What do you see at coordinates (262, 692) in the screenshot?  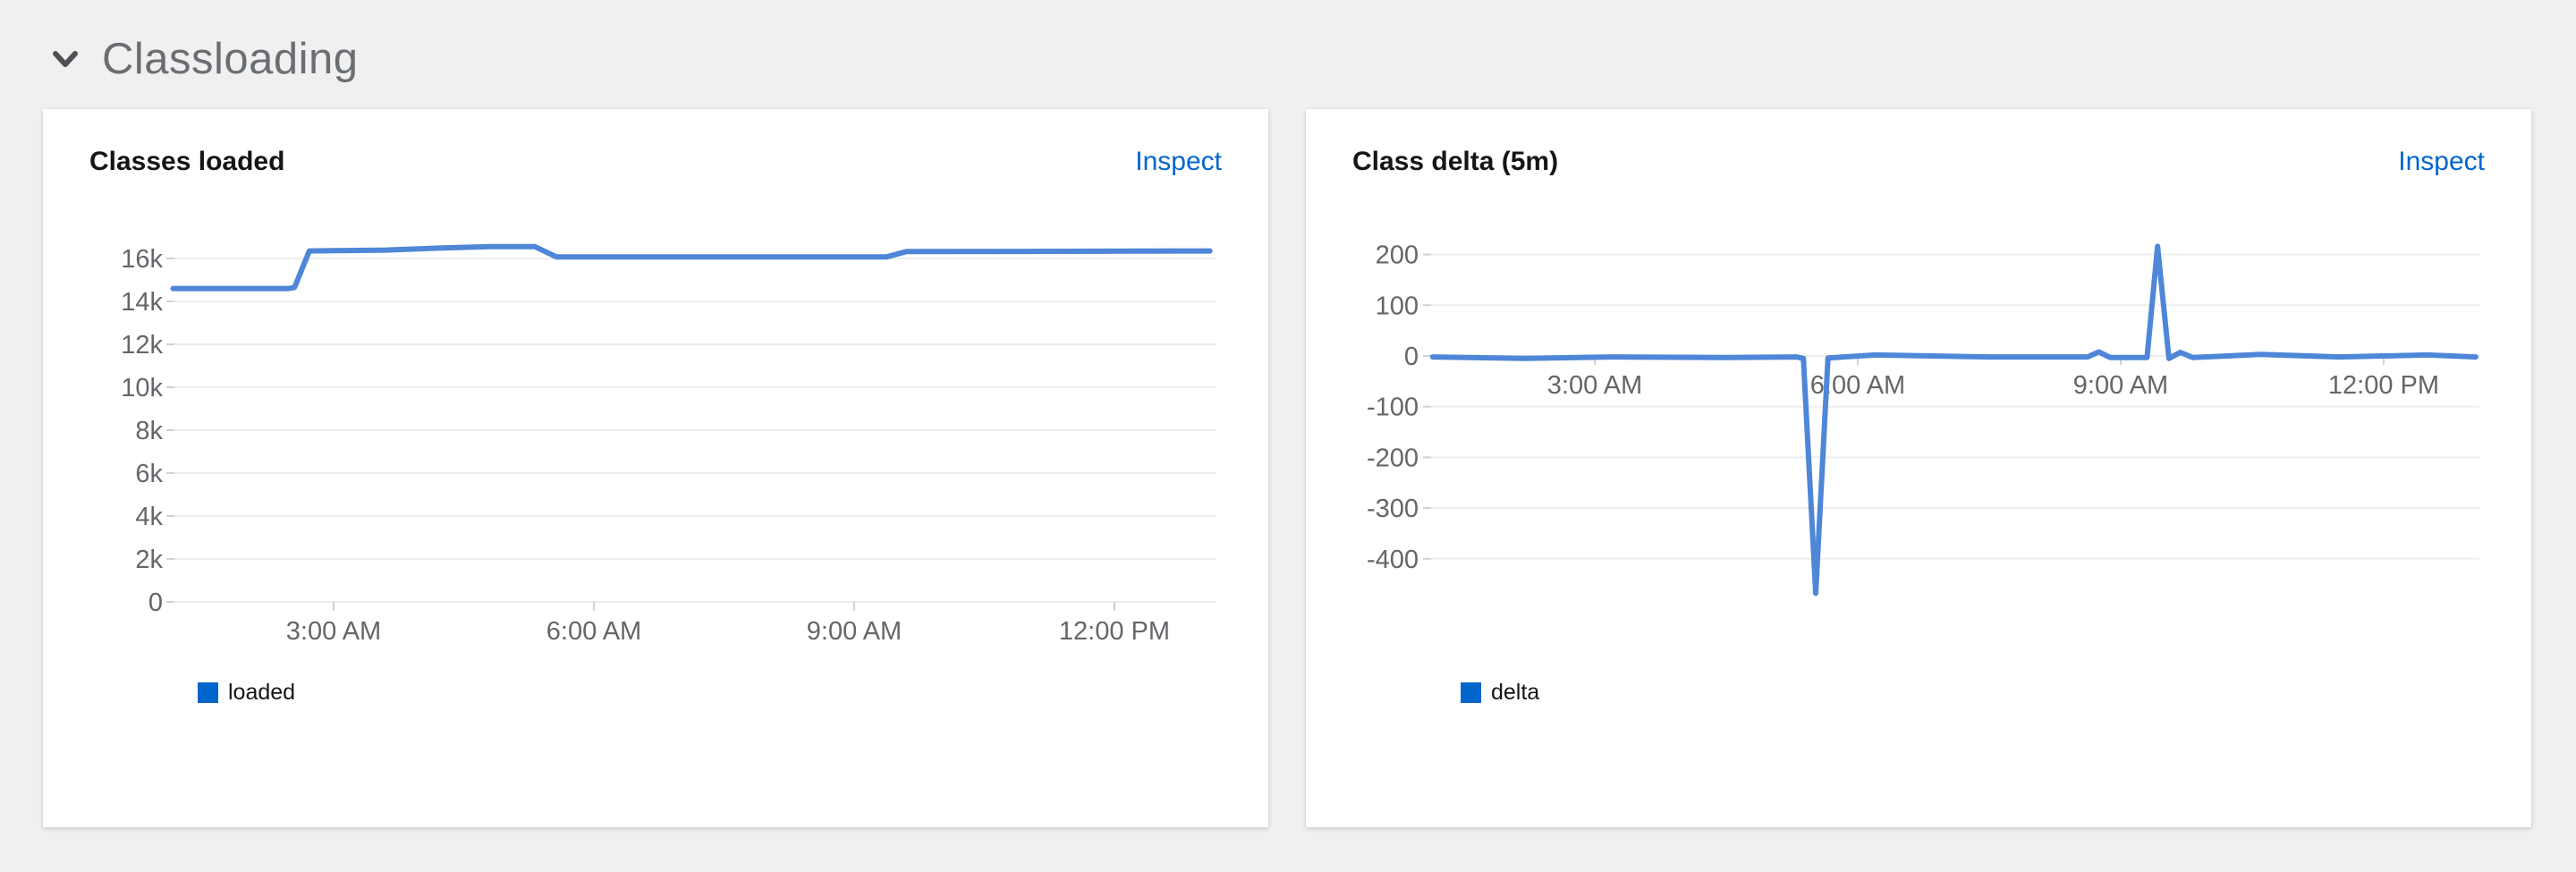 I see `legend-label: loaded` at bounding box center [262, 692].